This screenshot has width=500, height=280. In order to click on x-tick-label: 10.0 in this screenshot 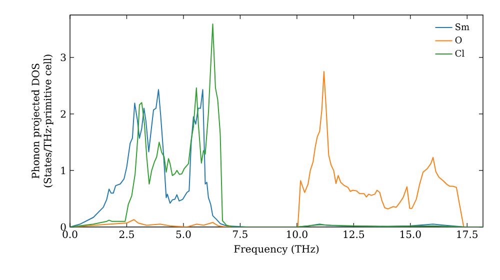, I will do `click(297, 234)`.